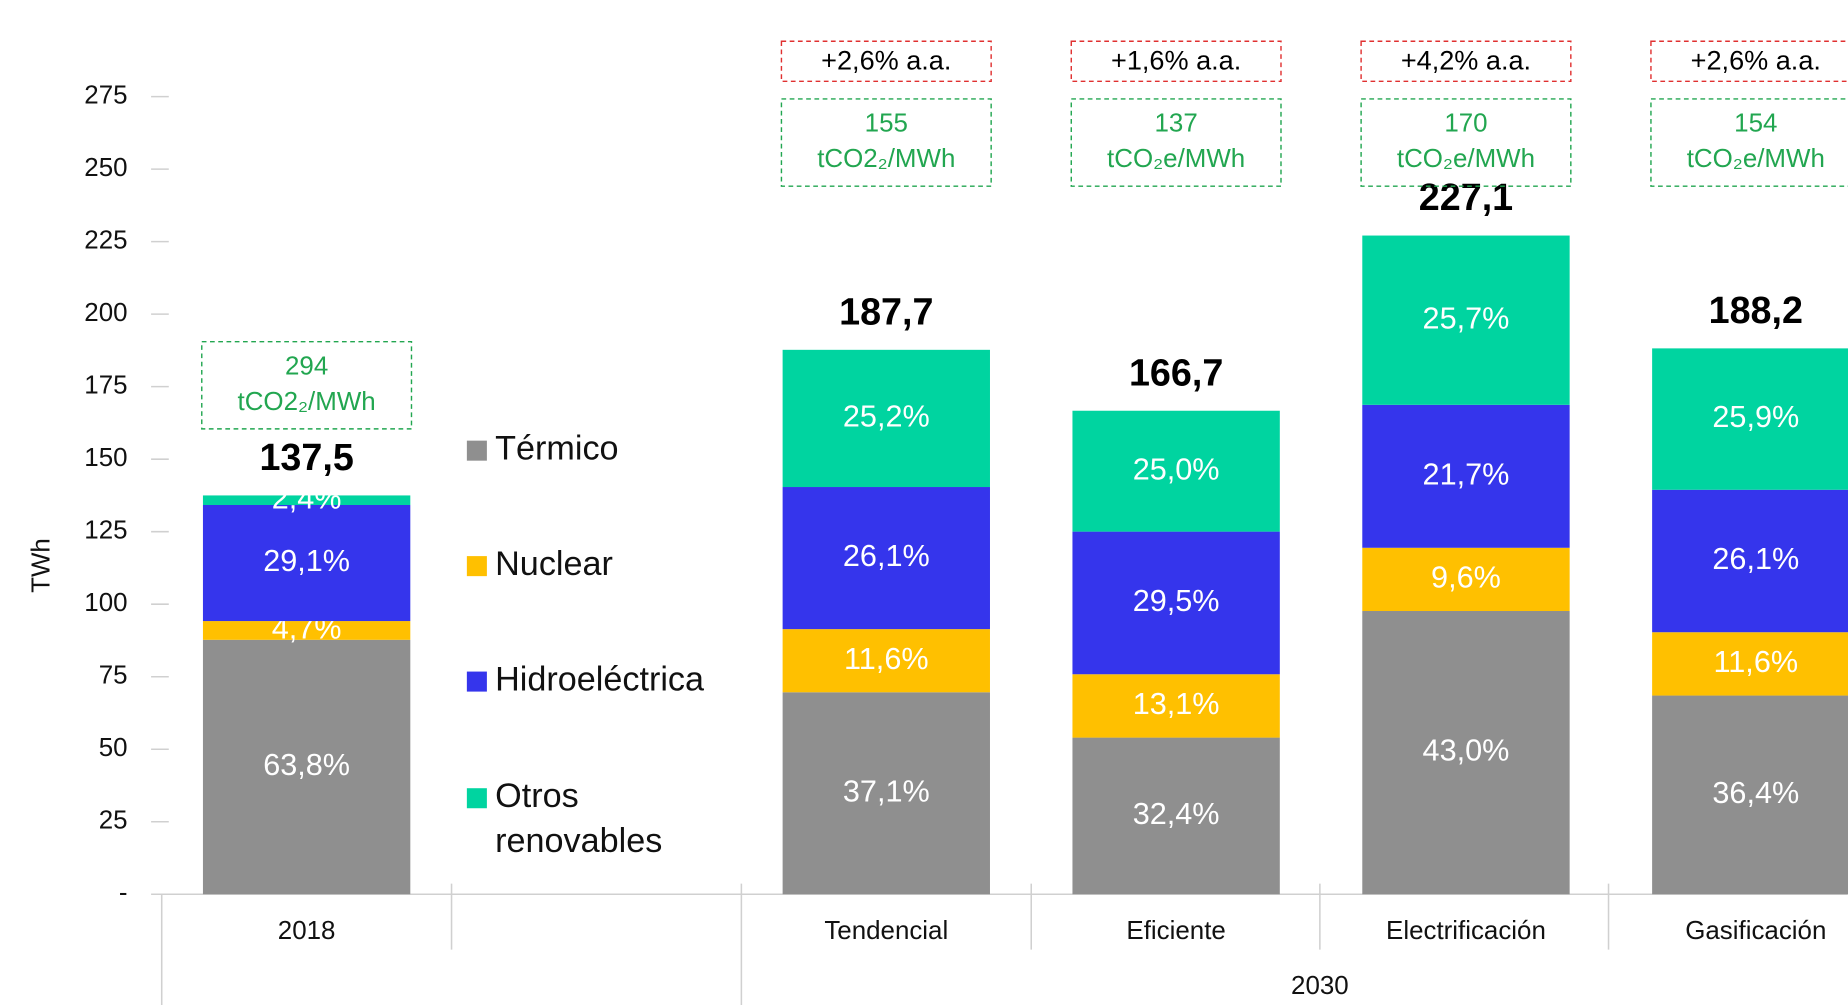 The height and width of the screenshot is (1005, 1848). Describe the element at coordinates (1755, 793) in the screenshot. I see `segment-label: 36,4%` at that location.